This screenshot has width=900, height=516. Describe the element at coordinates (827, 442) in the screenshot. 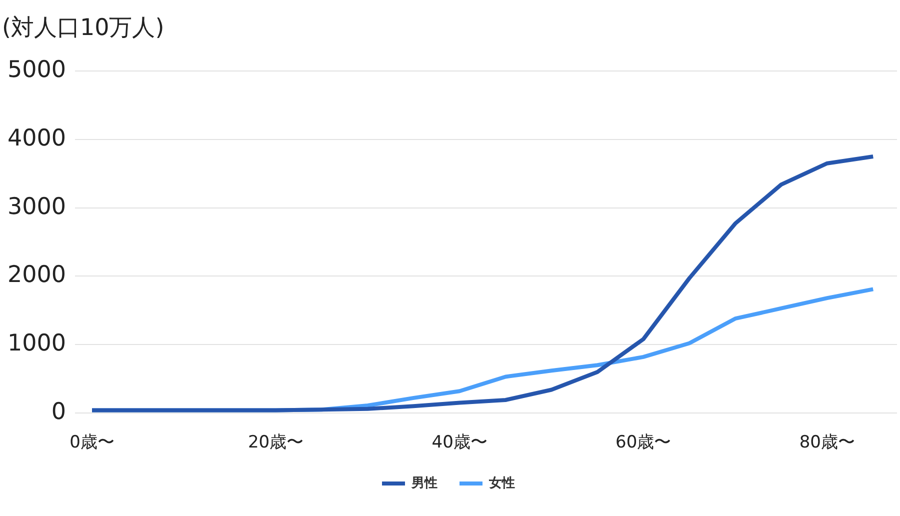

I see `x-tick-label: 80歳〜` at that location.